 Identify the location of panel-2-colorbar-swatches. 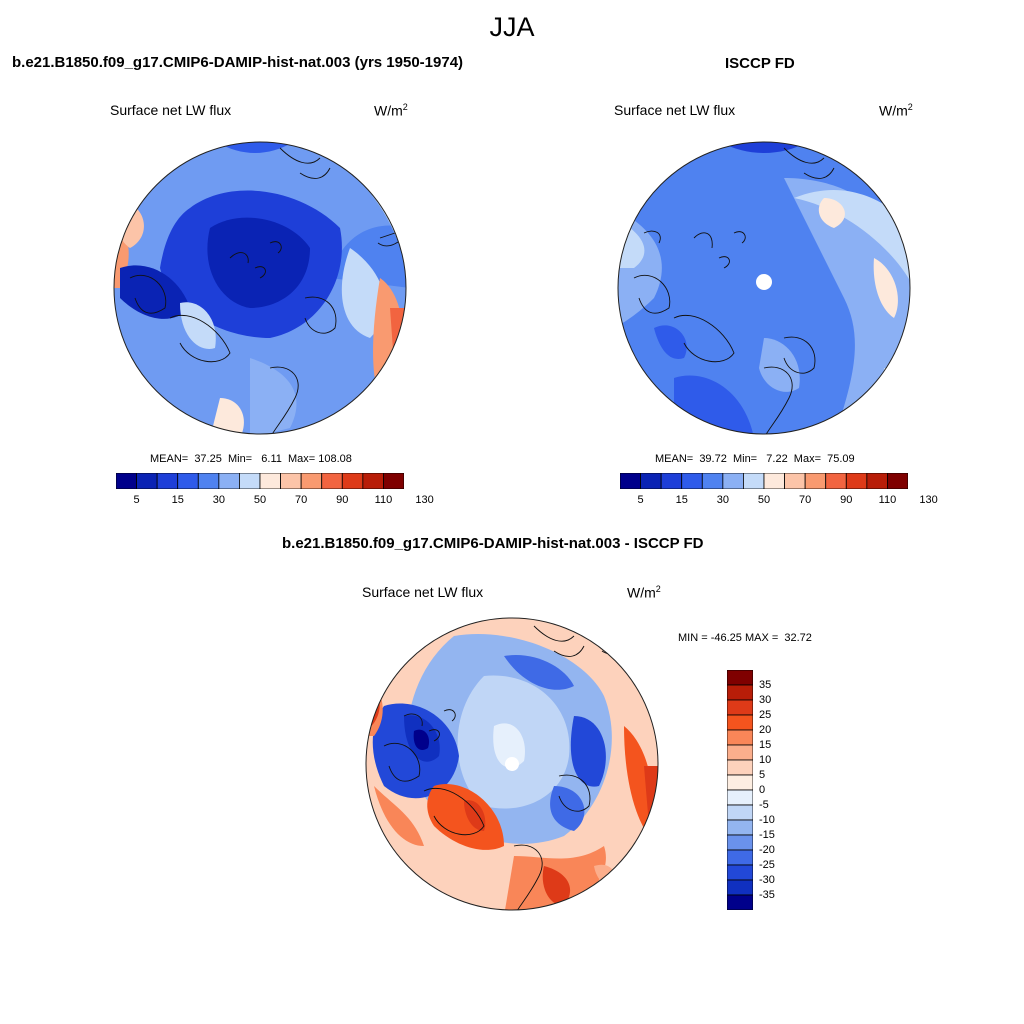
(764, 481).